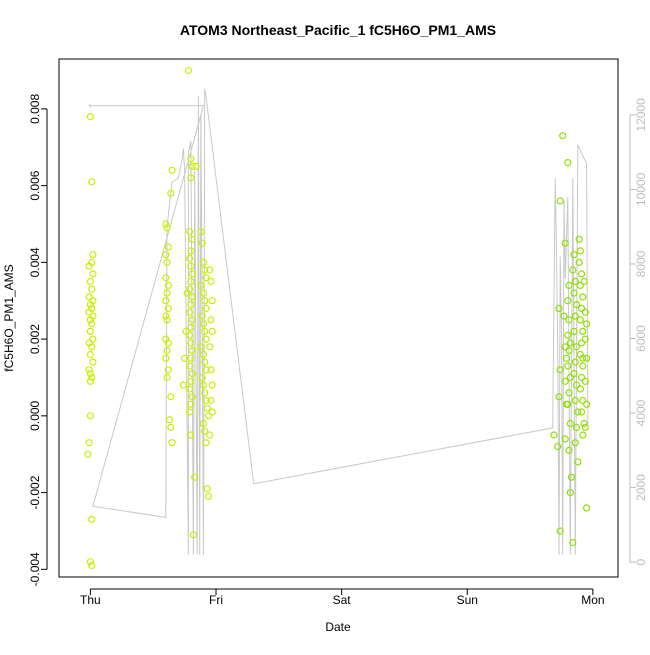 This screenshot has height=655, width=650. What do you see at coordinates (216, 600) in the screenshot?
I see `x-tick-label: Fri` at bounding box center [216, 600].